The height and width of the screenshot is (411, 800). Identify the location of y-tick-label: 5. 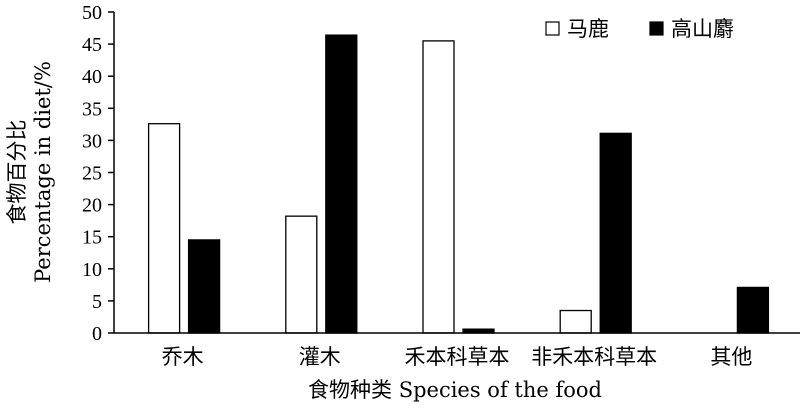
(97, 302).